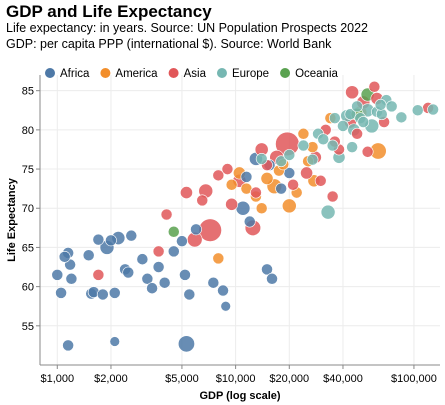 This screenshot has width=445, height=405. Describe the element at coordinates (105, 73) in the screenshot. I see `legend-swatch-america` at that location.